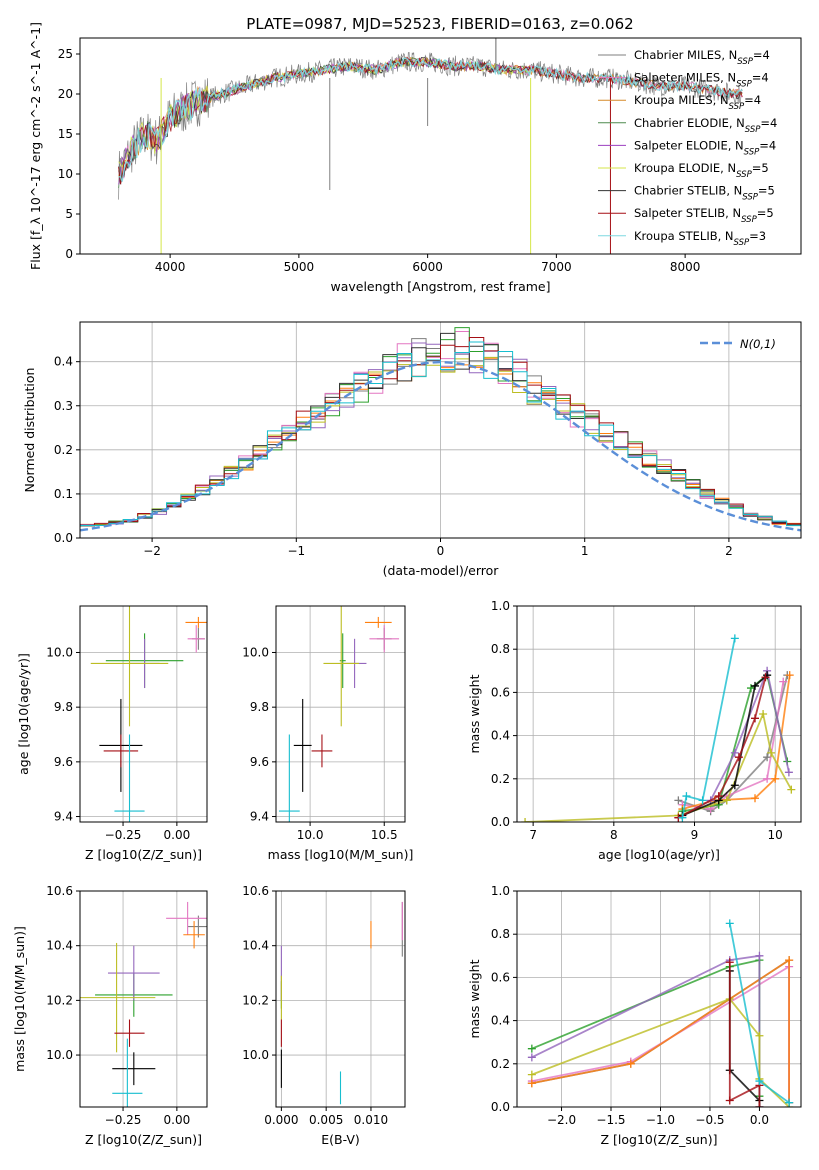  I want to click on y-tick-label: 0.3, so click(63, 406).